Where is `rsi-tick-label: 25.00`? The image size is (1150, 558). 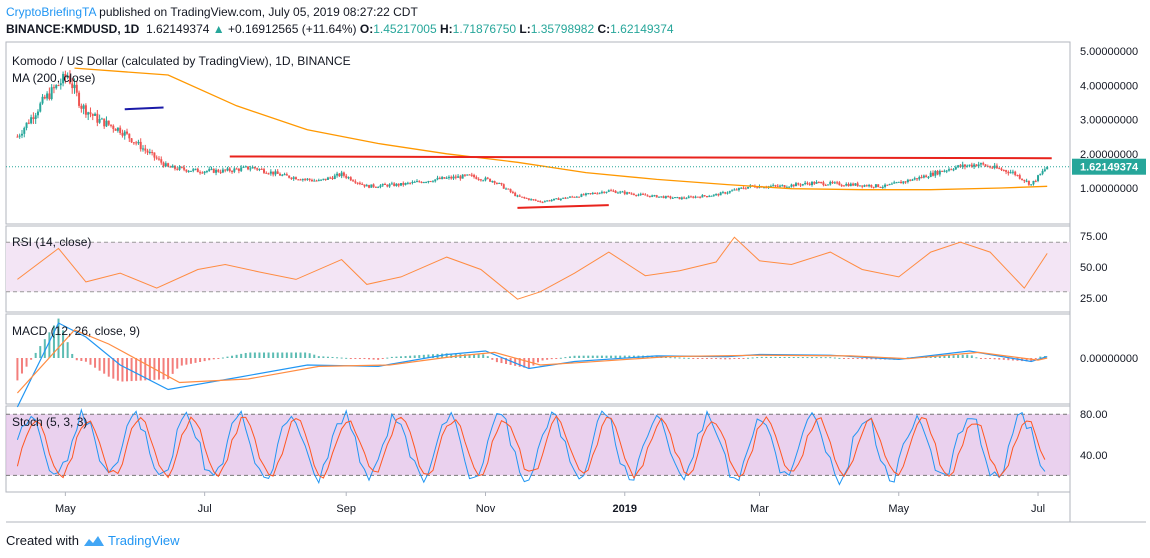 rsi-tick-label: 25.00 is located at coordinates (1094, 299).